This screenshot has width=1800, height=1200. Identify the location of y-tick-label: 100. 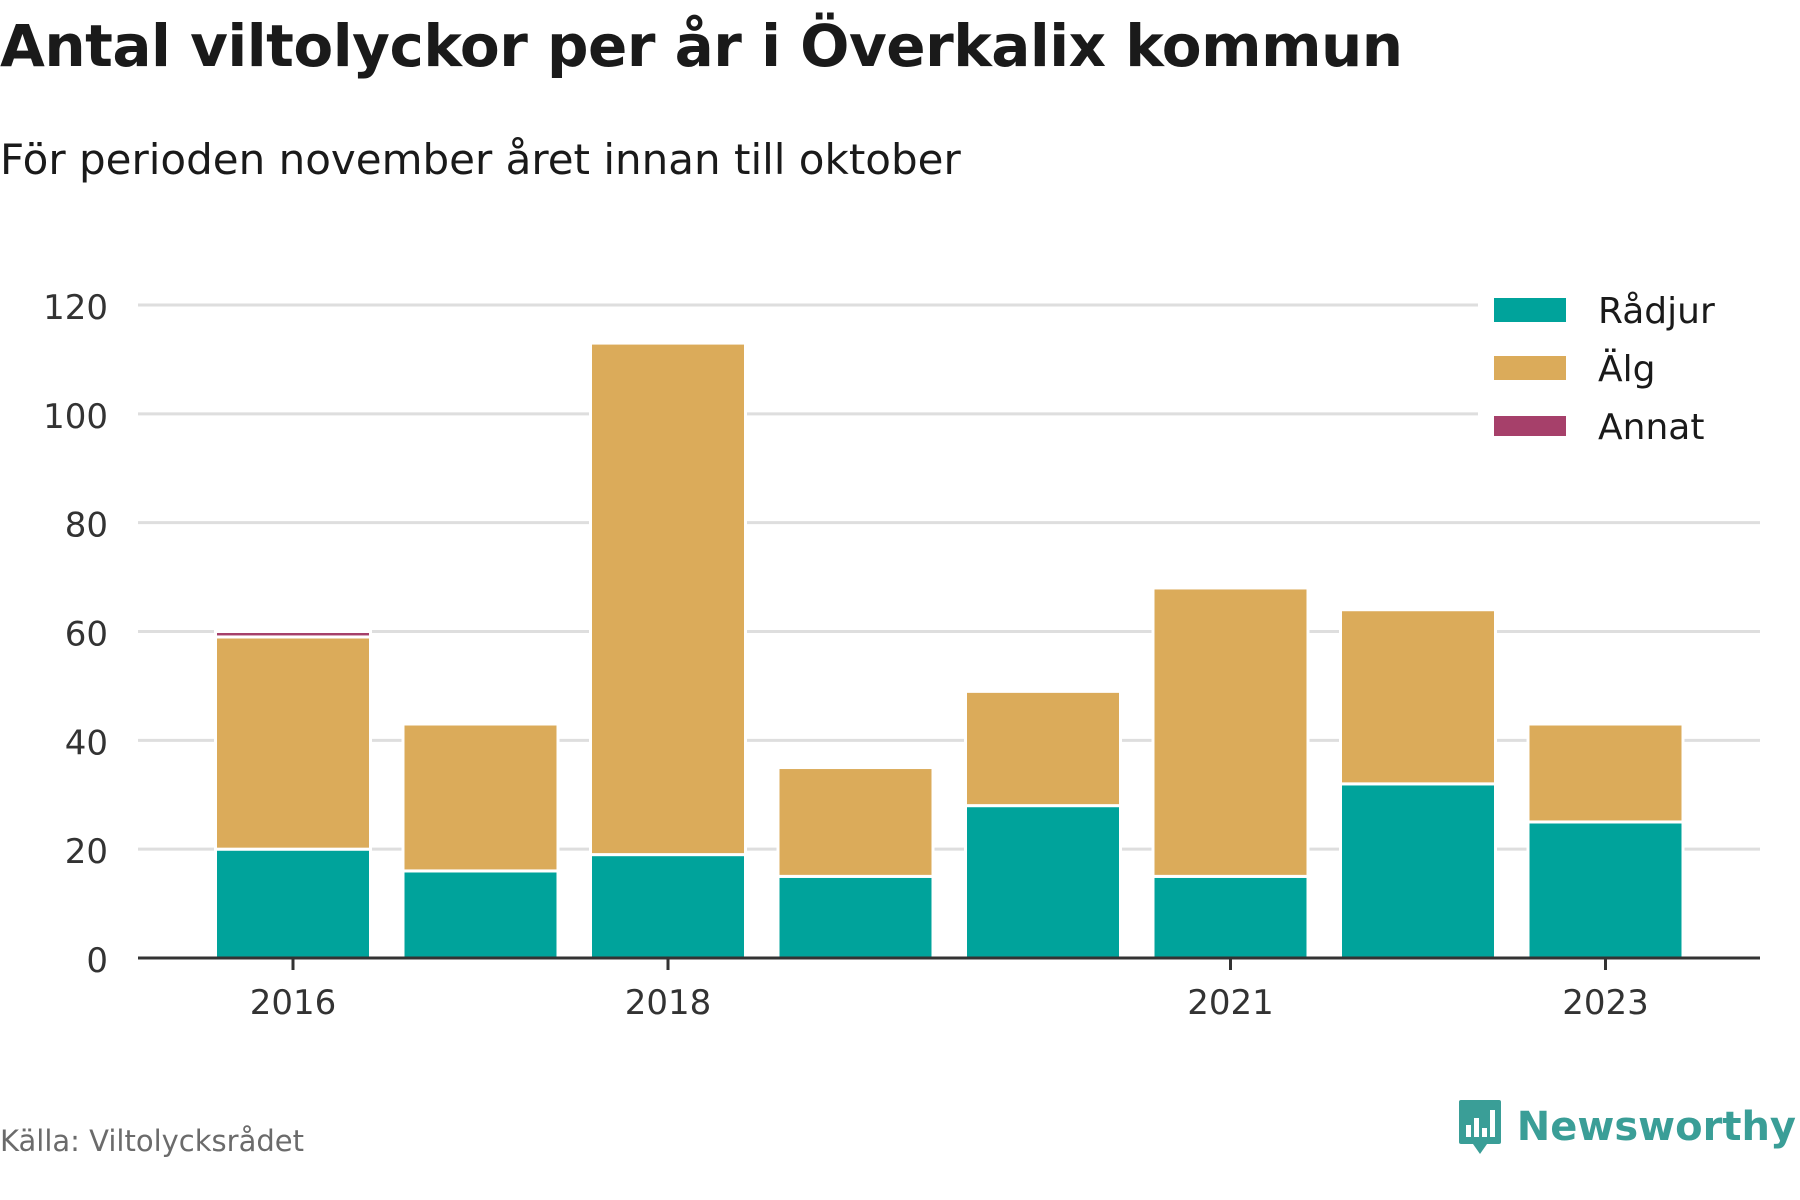
(75, 417).